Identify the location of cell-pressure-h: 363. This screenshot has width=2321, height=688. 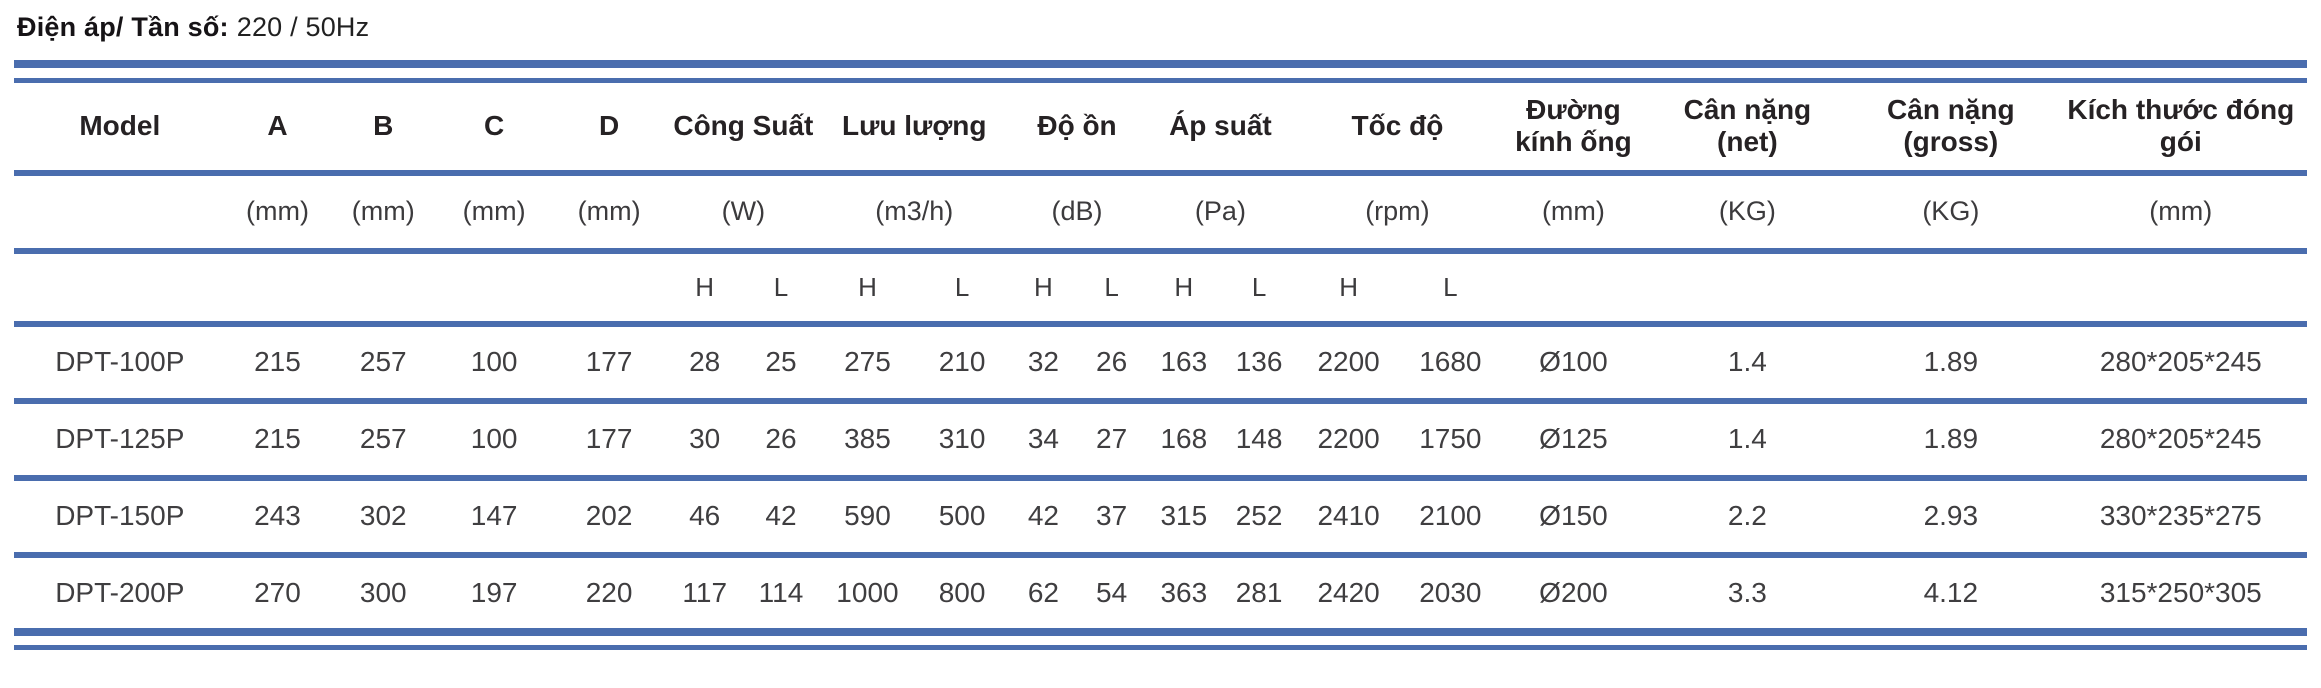
(1184, 592).